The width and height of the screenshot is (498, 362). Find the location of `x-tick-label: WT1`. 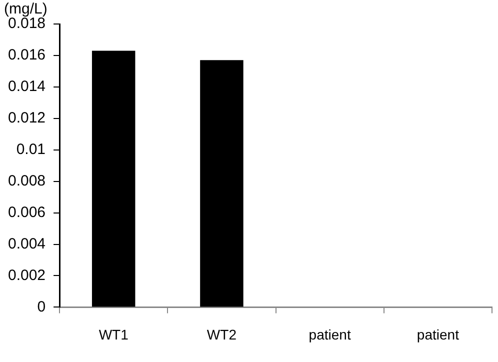

x-tick-label: WT1 is located at coordinates (113, 334).